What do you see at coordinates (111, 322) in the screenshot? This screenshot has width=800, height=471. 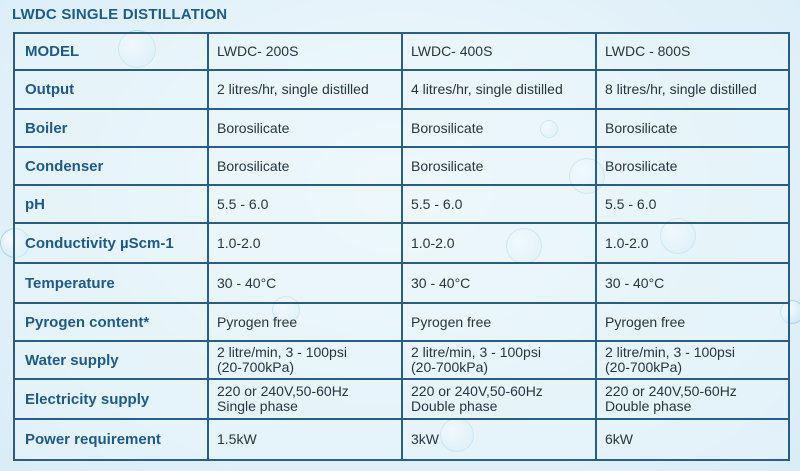 I see `row-label: Pyrogen content*` at bounding box center [111, 322].